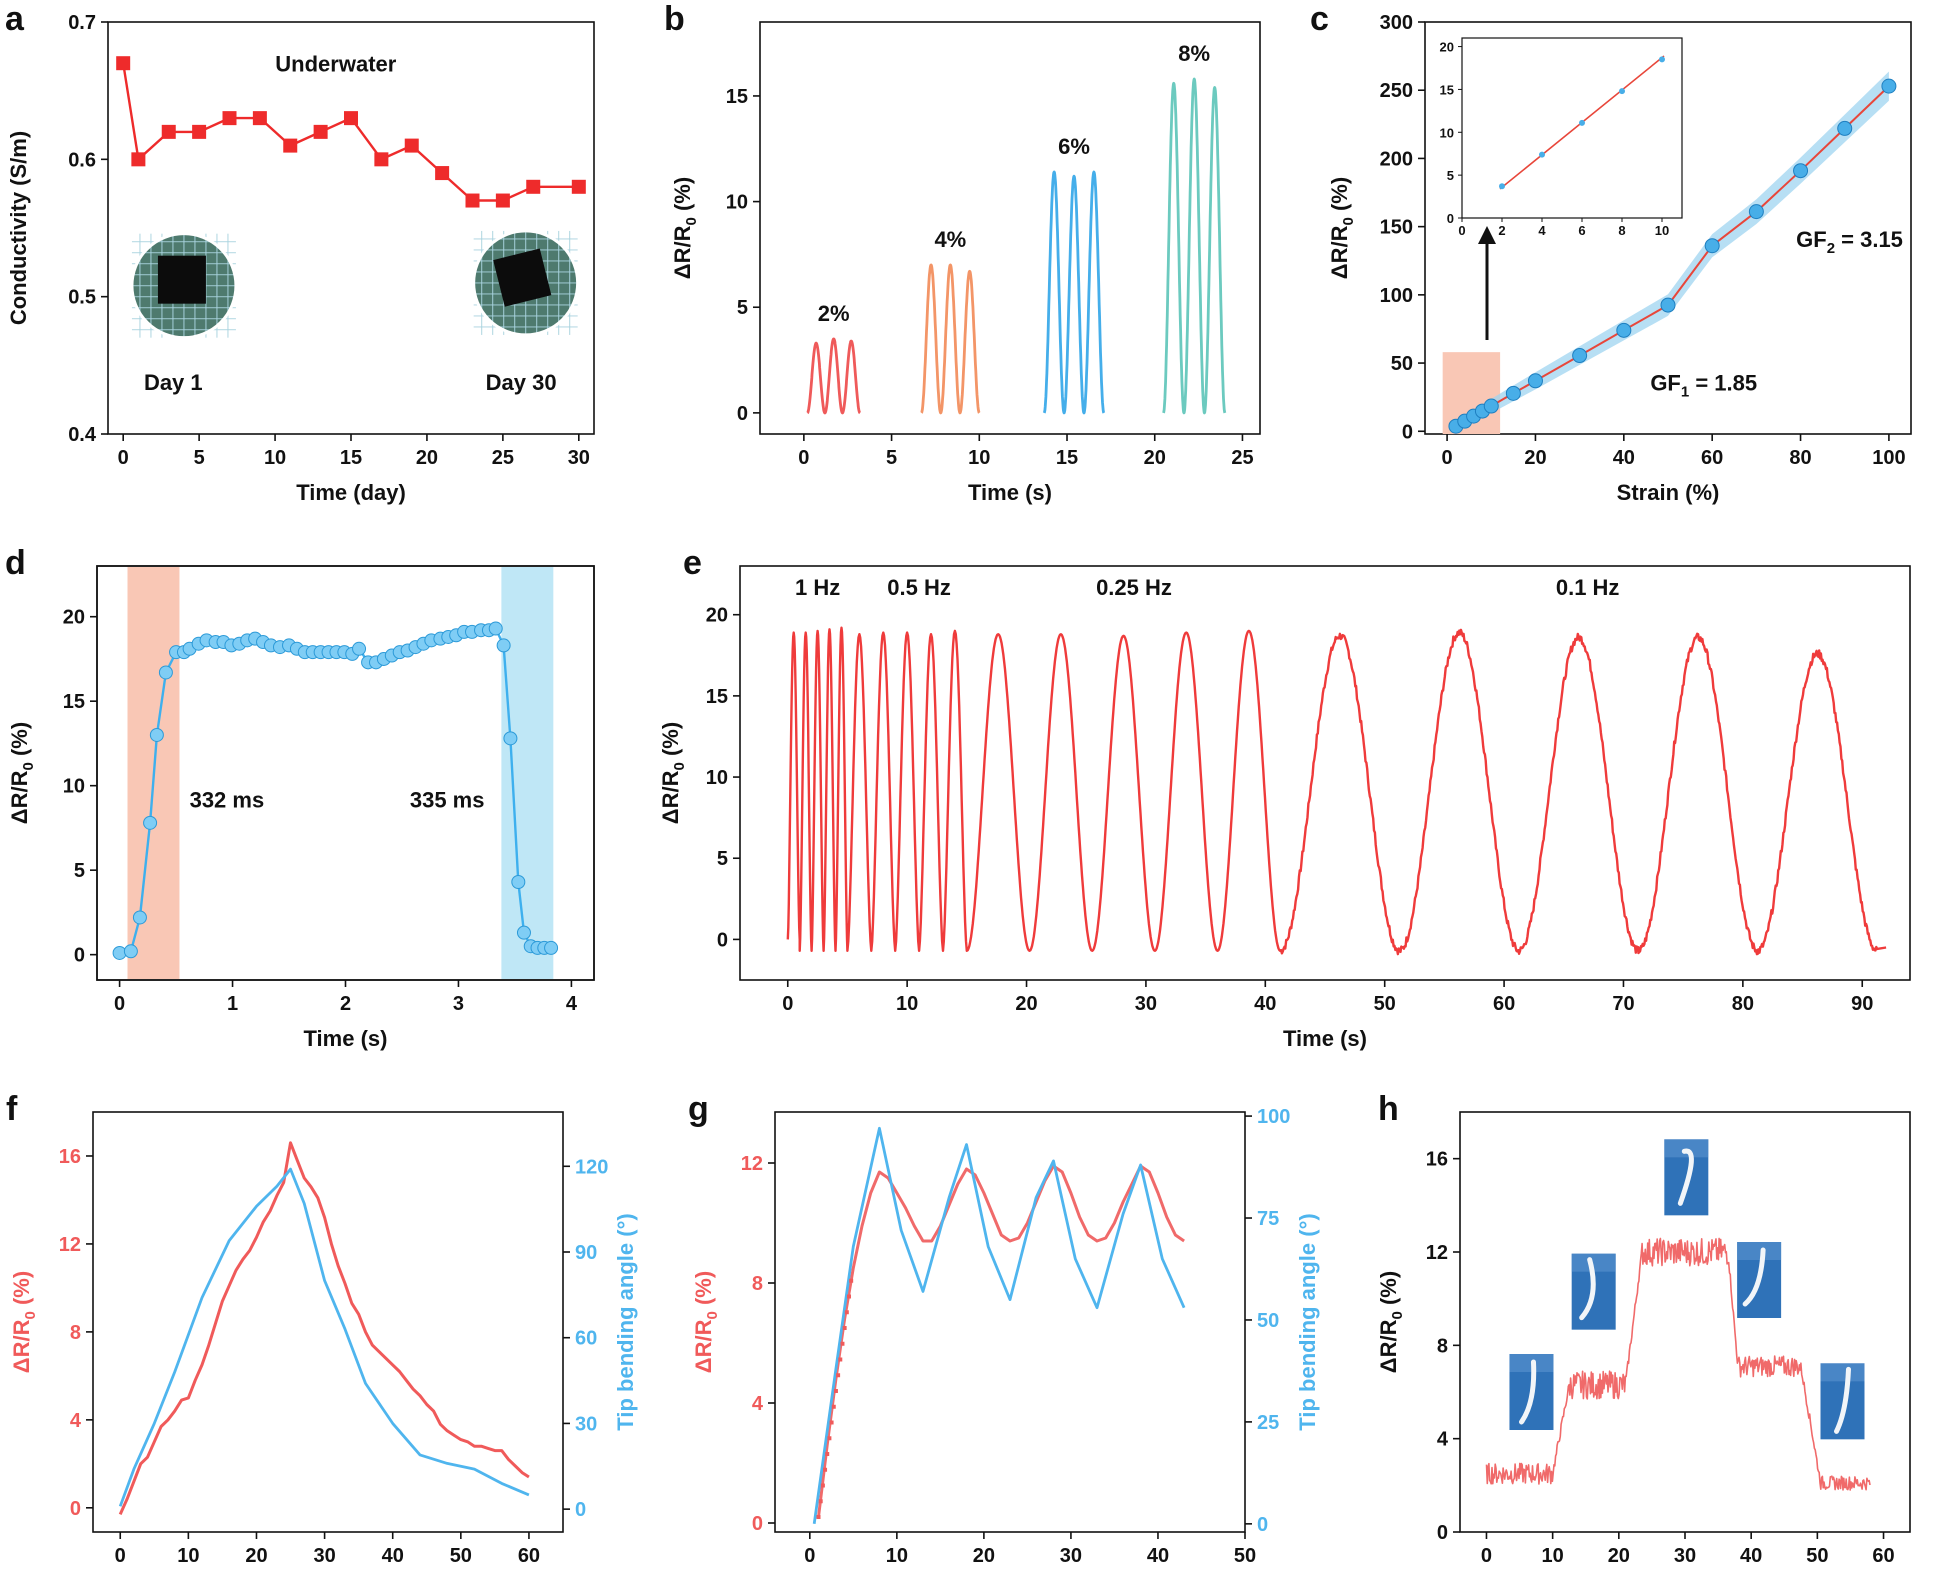 This screenshot has height=1572, width=1937. What do you see at coordinates (529, 1556) in the screenshot?
I see `x-tick-label: 60` at bounding box center [529, 1556].